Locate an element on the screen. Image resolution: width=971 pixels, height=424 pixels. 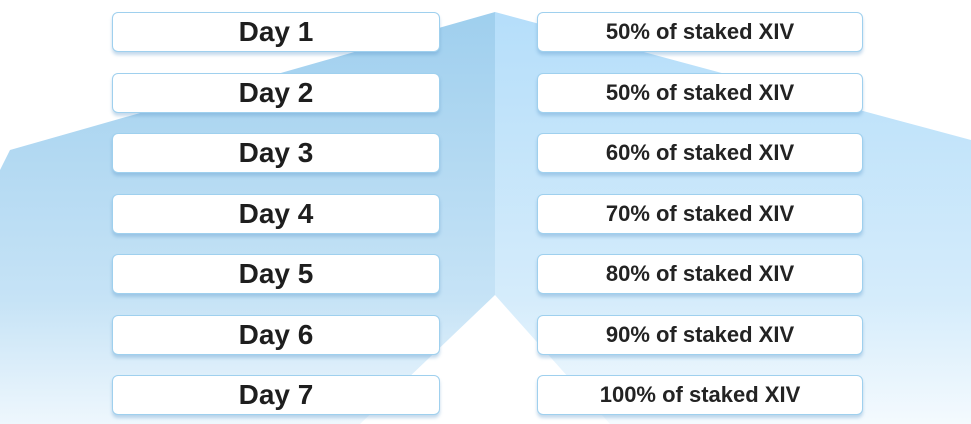
day-label: Day 6 is located at coordinates (276, 334).